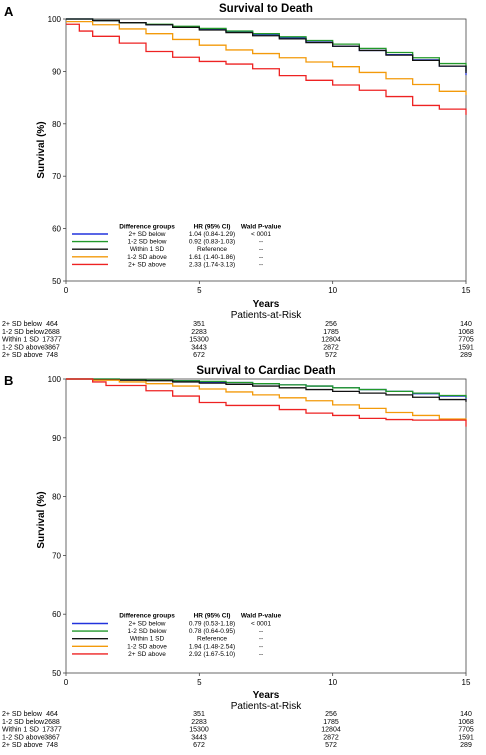 This screenshot has height=755, width=486. I want to click on risk-count: 351, so click(199, 324).